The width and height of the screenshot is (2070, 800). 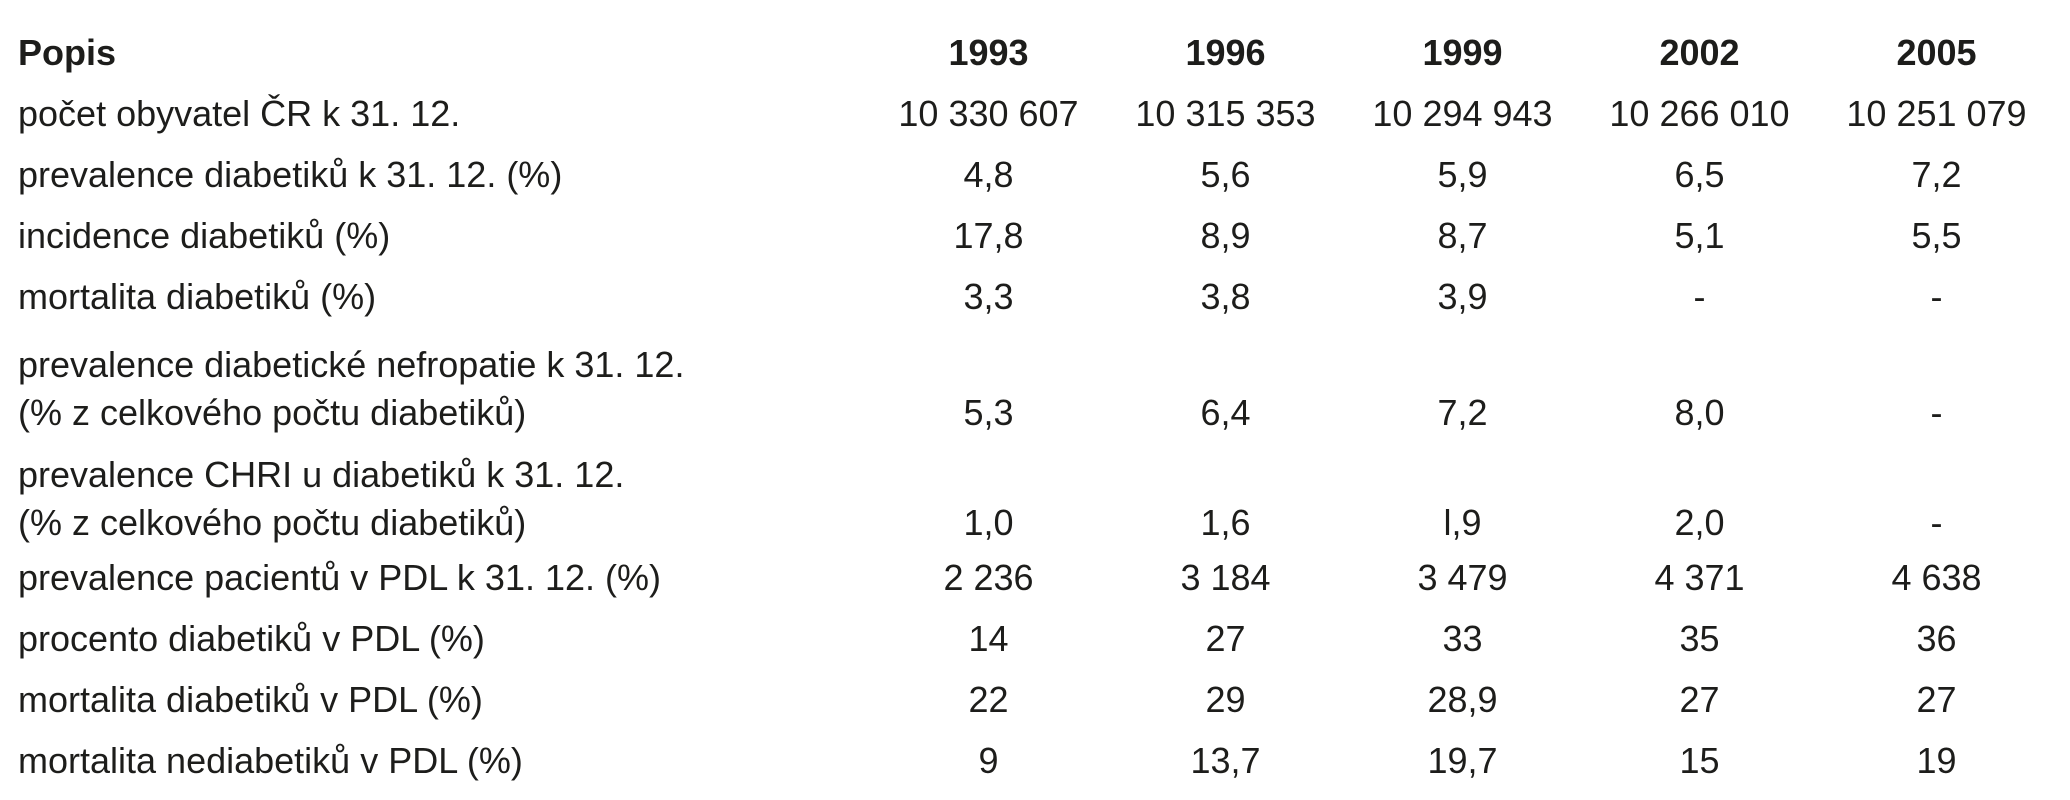 I want to click on row-description-line: prevalence CHRI u diabetiků k 31. 12., so click(x=321, y=474).